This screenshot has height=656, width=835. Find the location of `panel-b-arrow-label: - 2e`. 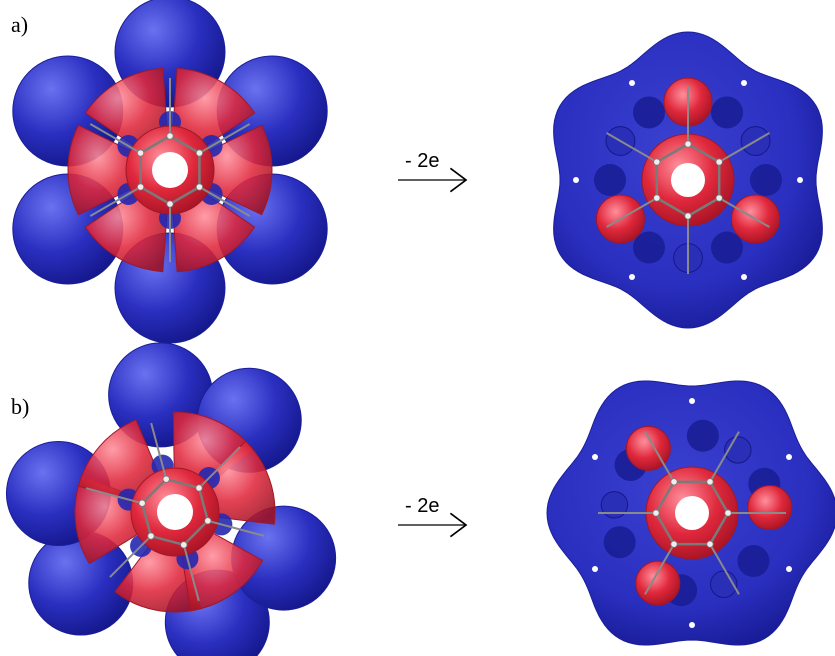

panel-b-arrow-label: - 2e is located at coordinates (422, 506).